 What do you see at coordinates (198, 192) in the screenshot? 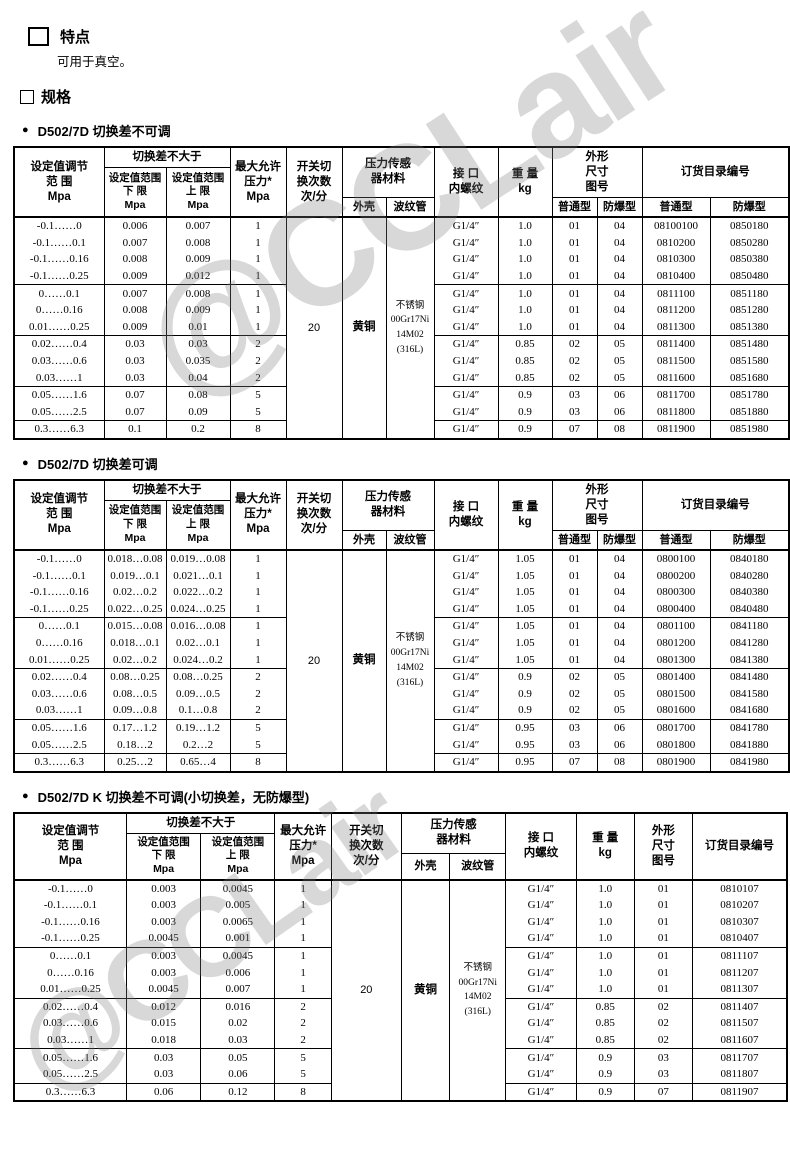
I see `col-upper-limit: 设定值范围 上 限 Mpa` at bounding box center [198, 192].